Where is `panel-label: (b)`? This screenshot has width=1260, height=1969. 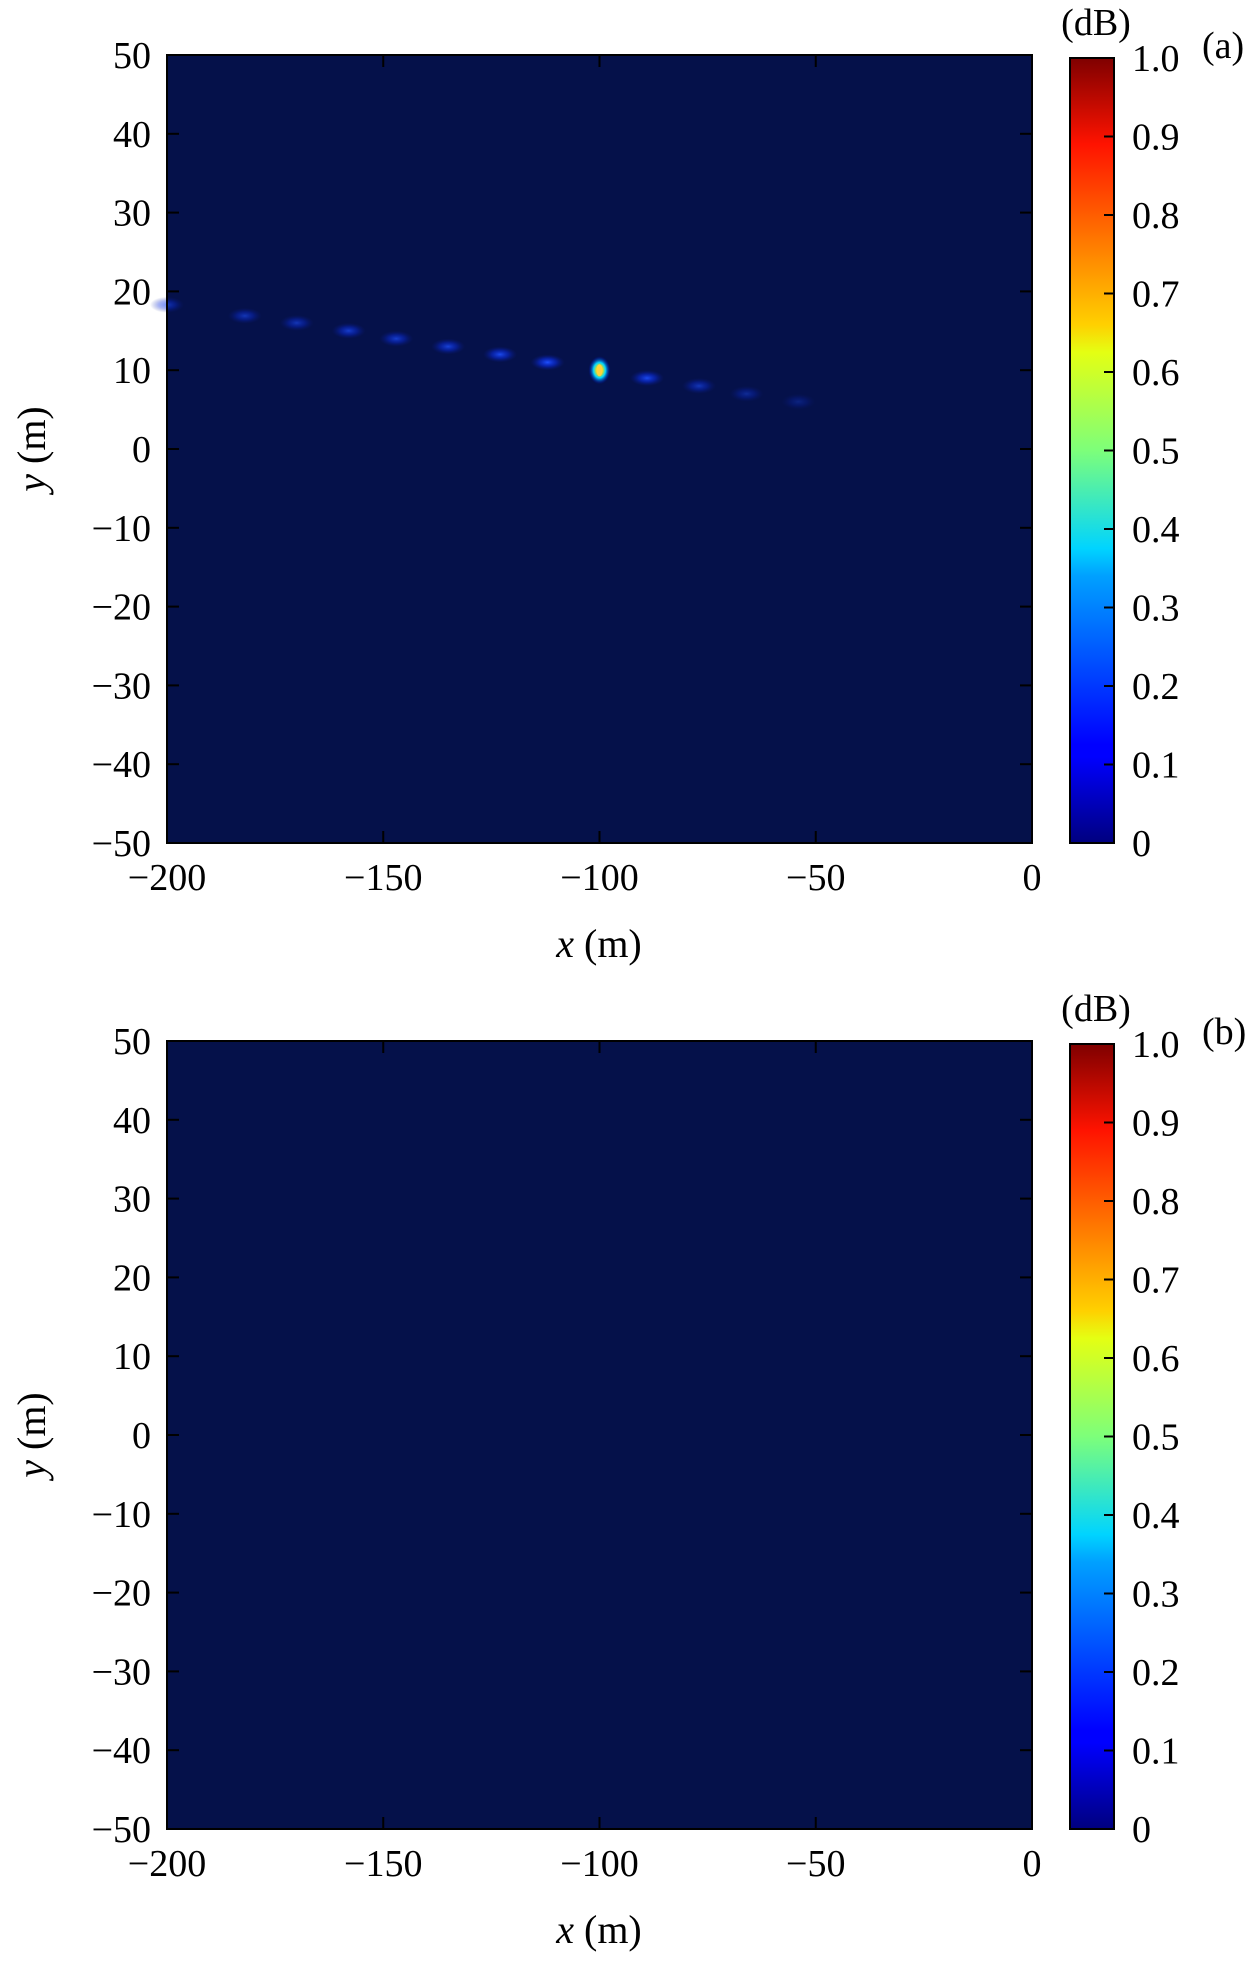
panel-label: (b) is located at coordinates (1224, 1032).